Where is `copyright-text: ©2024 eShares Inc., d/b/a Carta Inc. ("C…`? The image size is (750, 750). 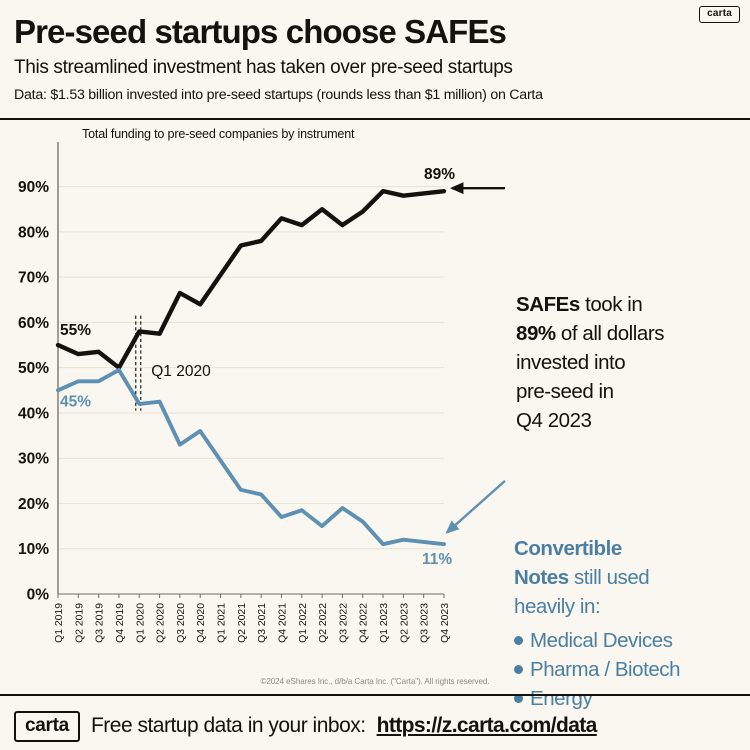 copyright-text: ©2024 eShares Inc., d/b/a Carta Inc. ("C… is located at coordinates (375, 681).